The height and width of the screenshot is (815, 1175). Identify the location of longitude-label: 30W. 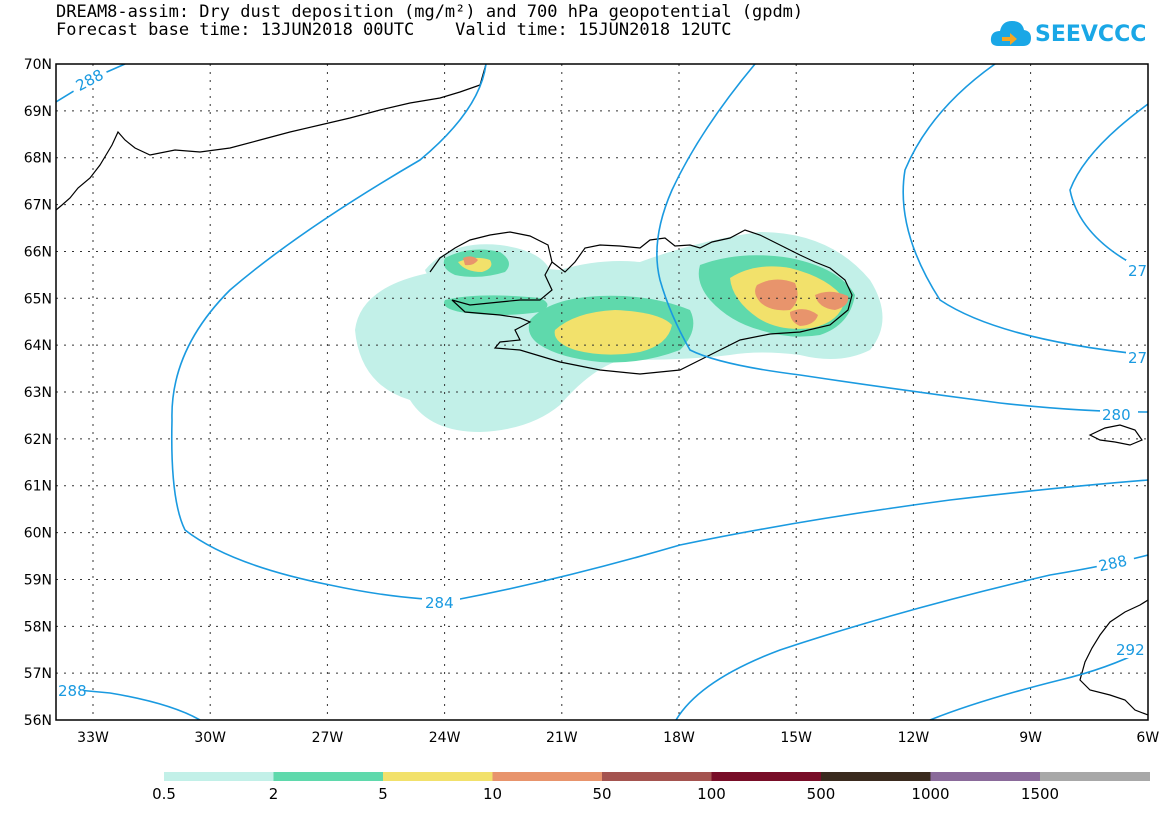
(210, 738).